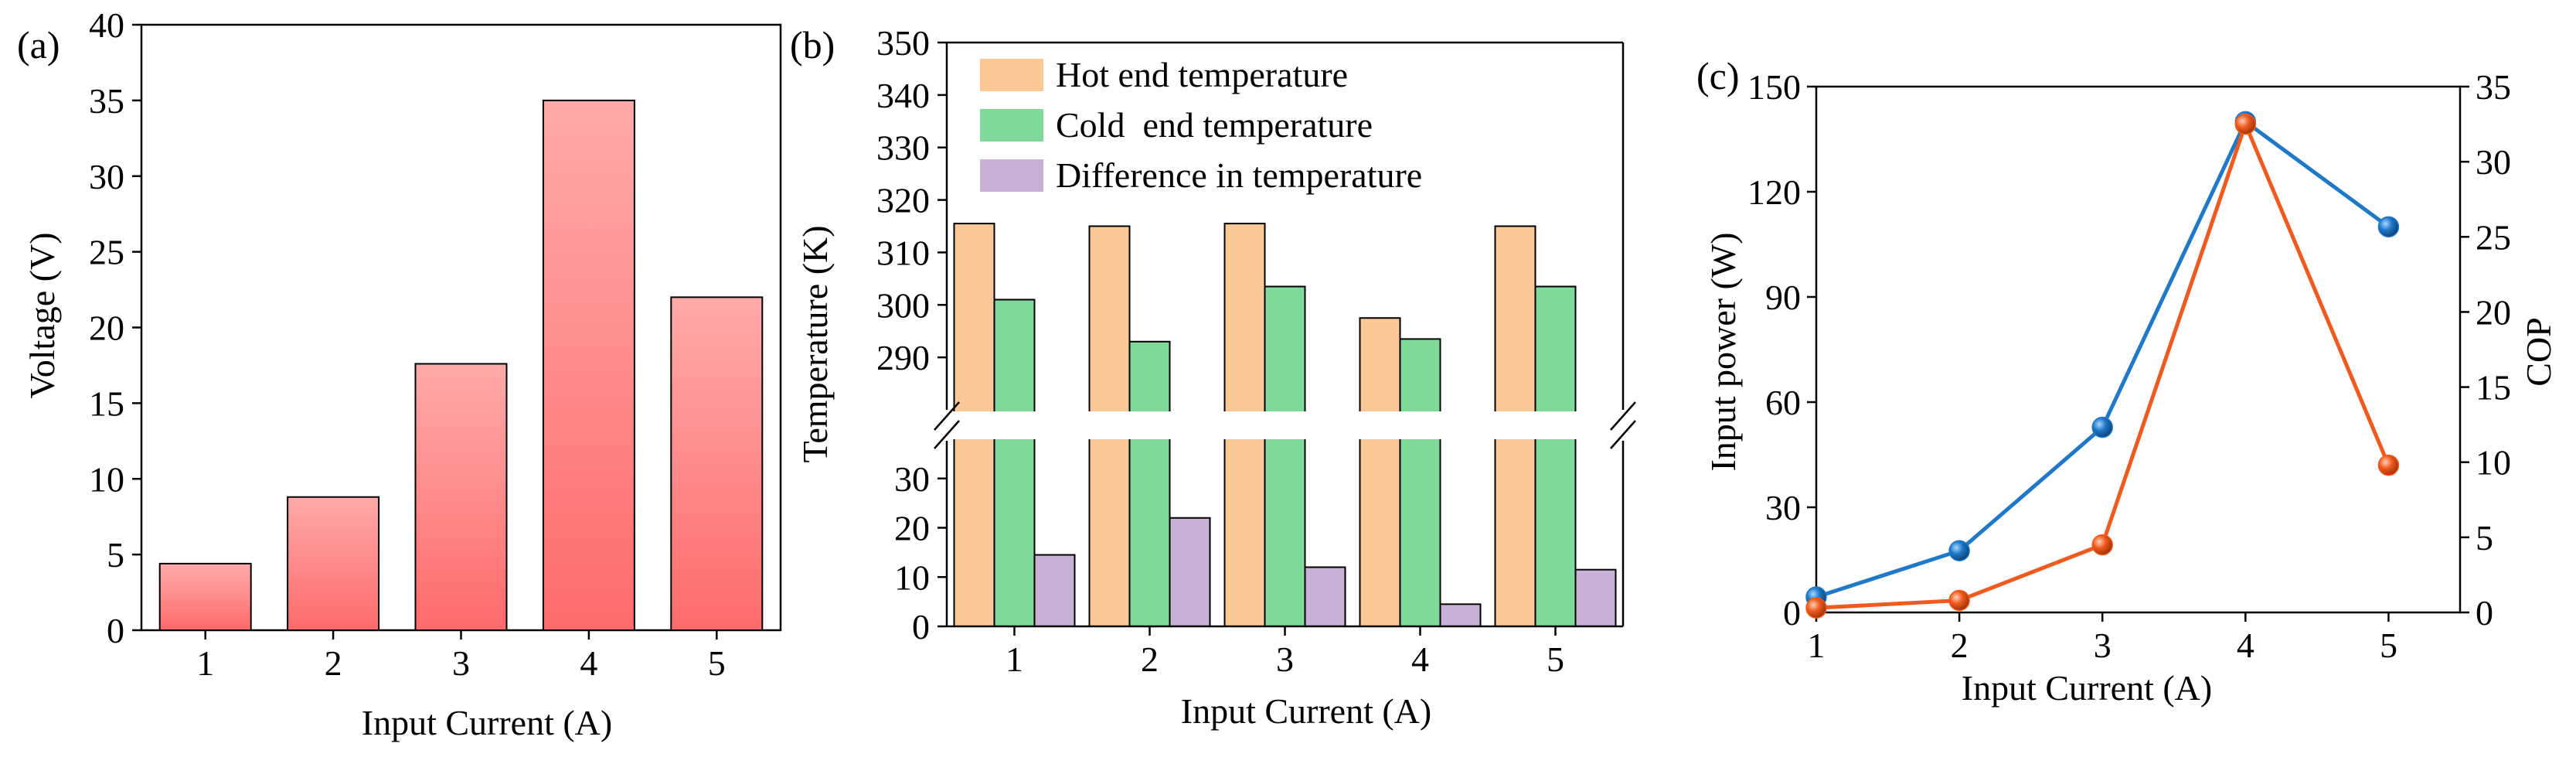 Image resolution: width=2576 pixels, height=764 pixels. Describe the element at coordinates (2484, 538) in the screenshot. I see `panel-c-y2-tick-label: 5` at that location.